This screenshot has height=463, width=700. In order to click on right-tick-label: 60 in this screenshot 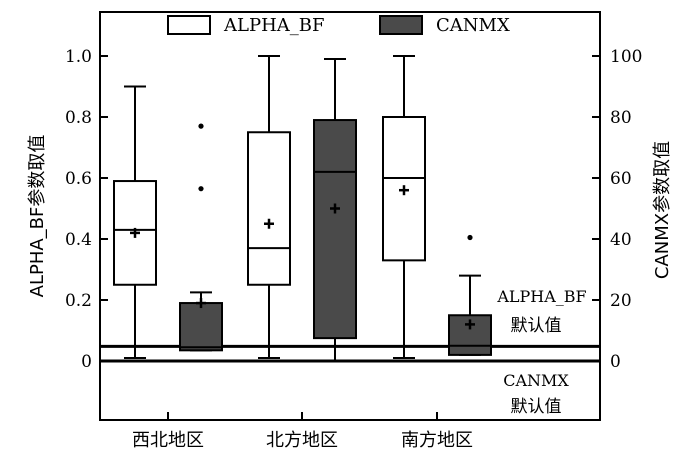, I will do `click(621, 179)`.